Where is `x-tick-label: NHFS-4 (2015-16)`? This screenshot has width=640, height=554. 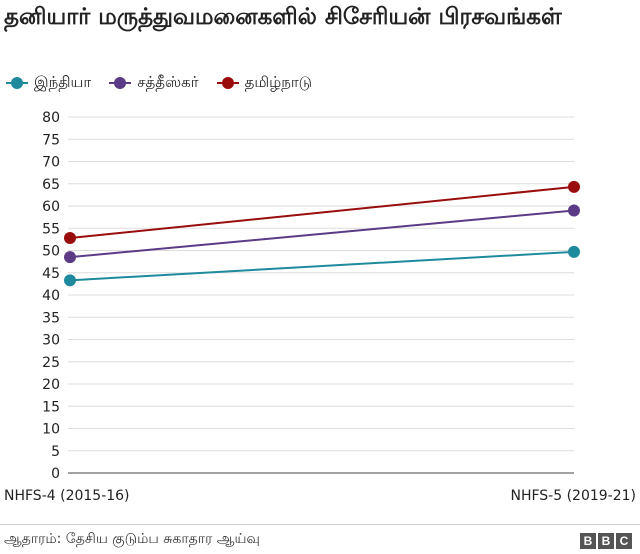 x-tick-label: NHFS-4 (2015-16) is located at coordinates (67, 496).